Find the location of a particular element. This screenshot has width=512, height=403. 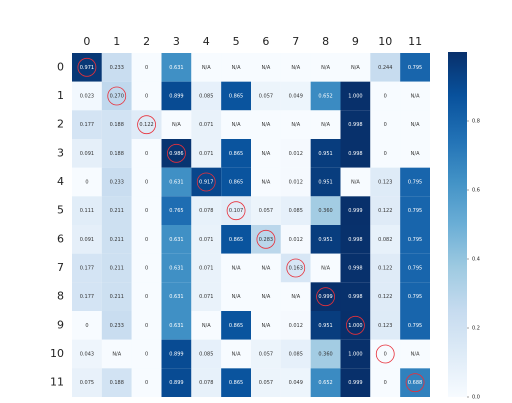

cell-label: 0.071 is located at coordinates (206, 125).